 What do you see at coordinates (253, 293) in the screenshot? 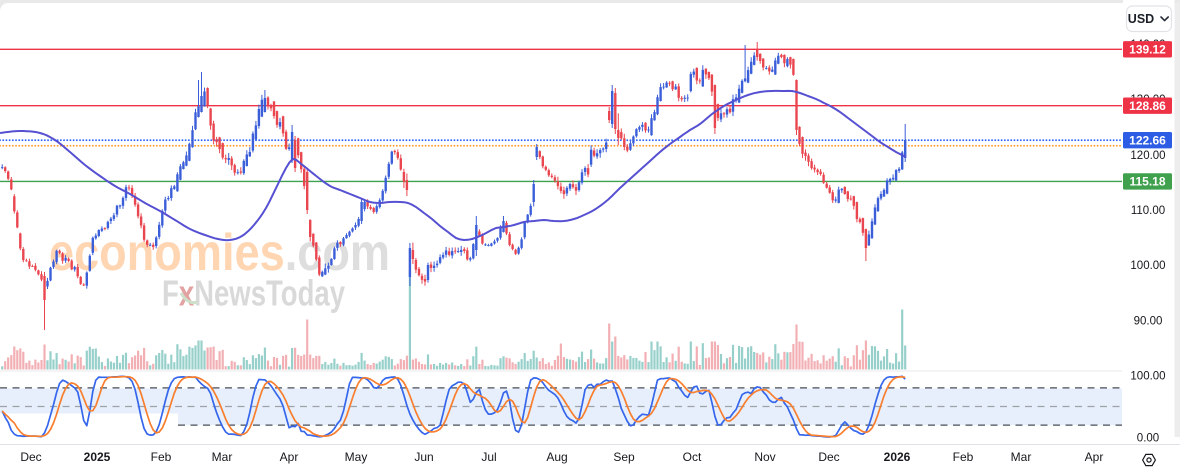
I see `svg-text: FxNewsToday` at bounding box center [253, 293].